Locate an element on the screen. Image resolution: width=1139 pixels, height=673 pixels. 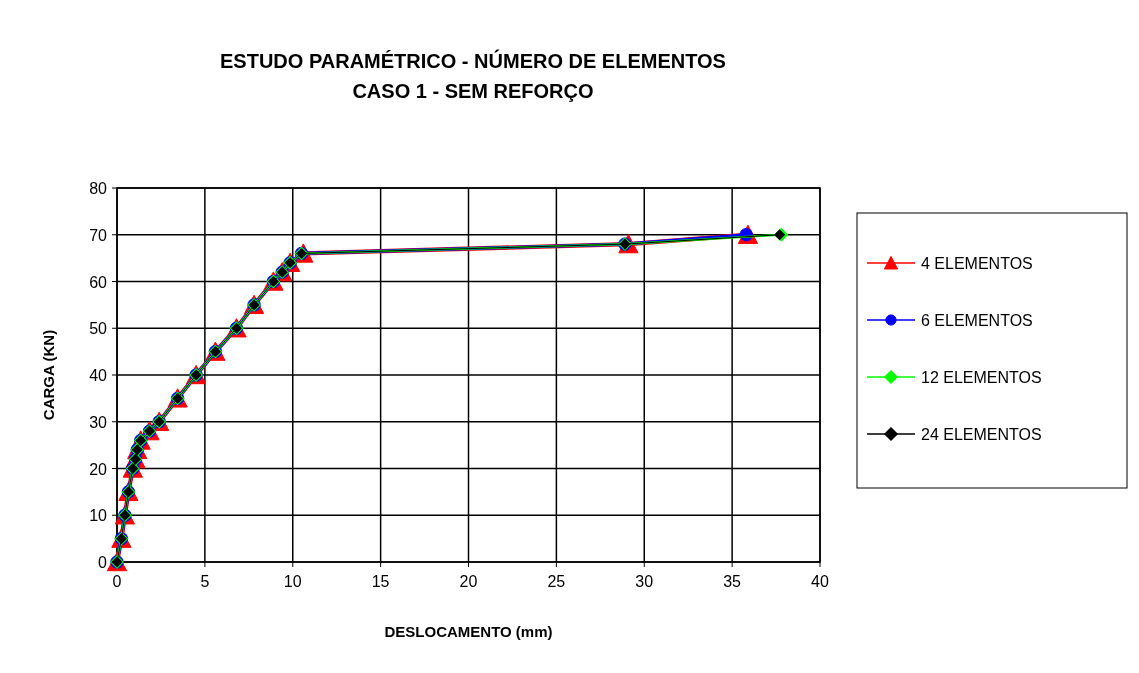
y-tick-label: 70 is located at coordinates (98, 235).